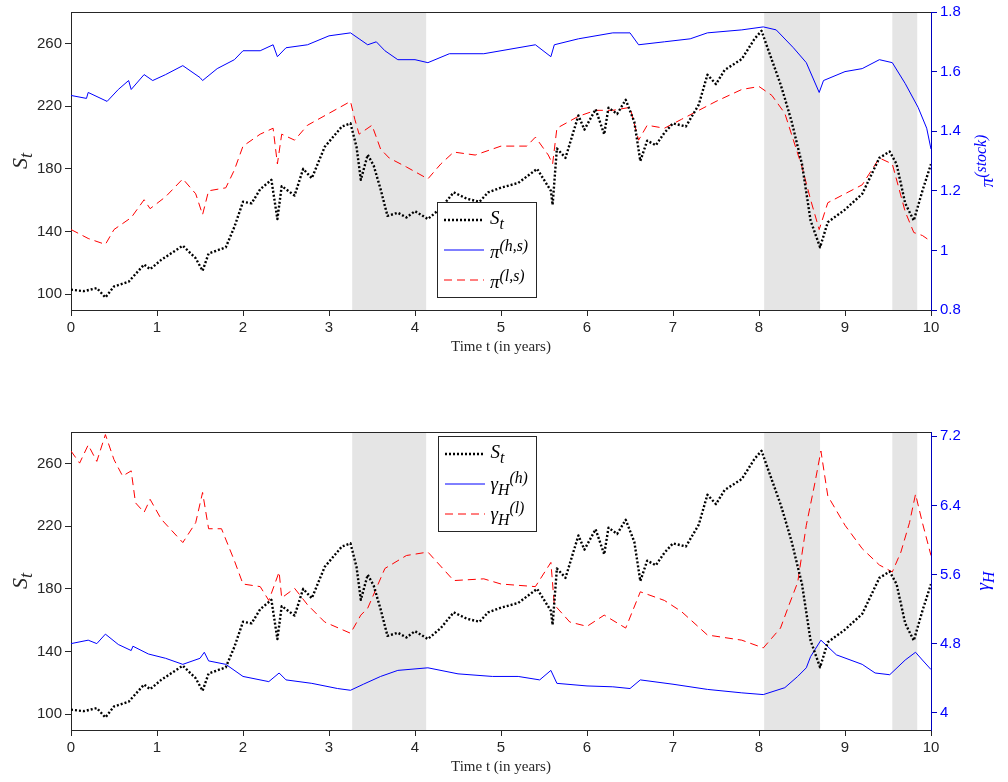 This screenshot has height=782, width=1008. Describe the element at coordinates (950, 642) in the screenshot. I see `y2-tick-label: 4.8` at that location.